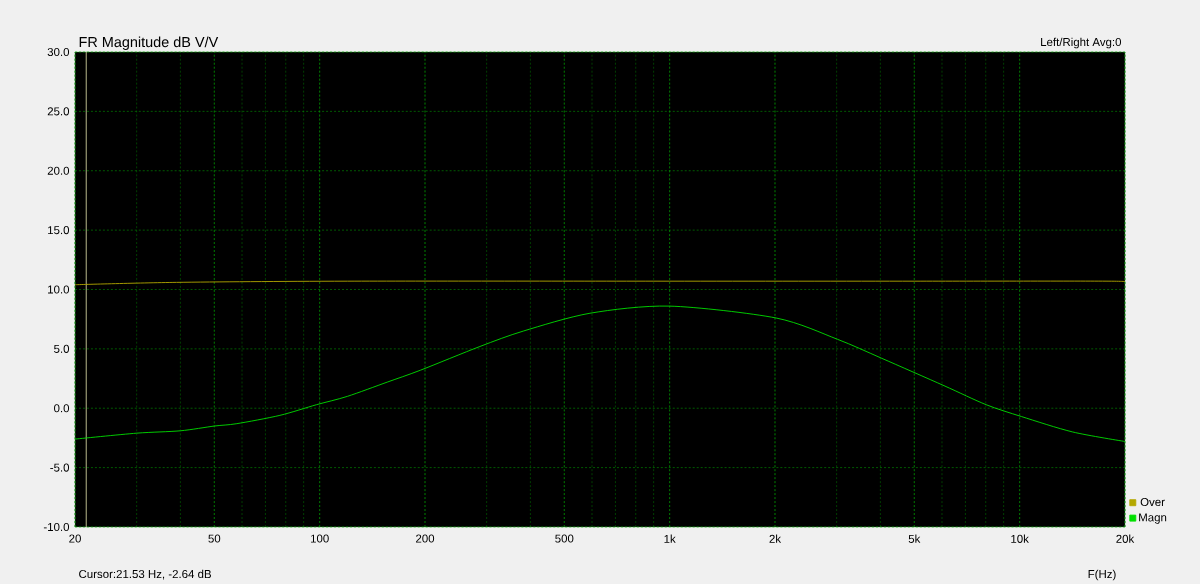 The height and width of the screenshot is (584, 1200). What do you see at coordinates (425, 538) in the screenshot?
I see `x-tick-label: 200` at bounding box center [425, 538].